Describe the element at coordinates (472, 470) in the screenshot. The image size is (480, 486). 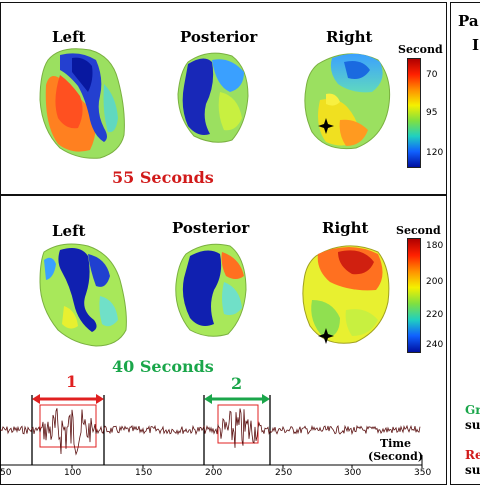
I see `red-label-line2: su` at that location.